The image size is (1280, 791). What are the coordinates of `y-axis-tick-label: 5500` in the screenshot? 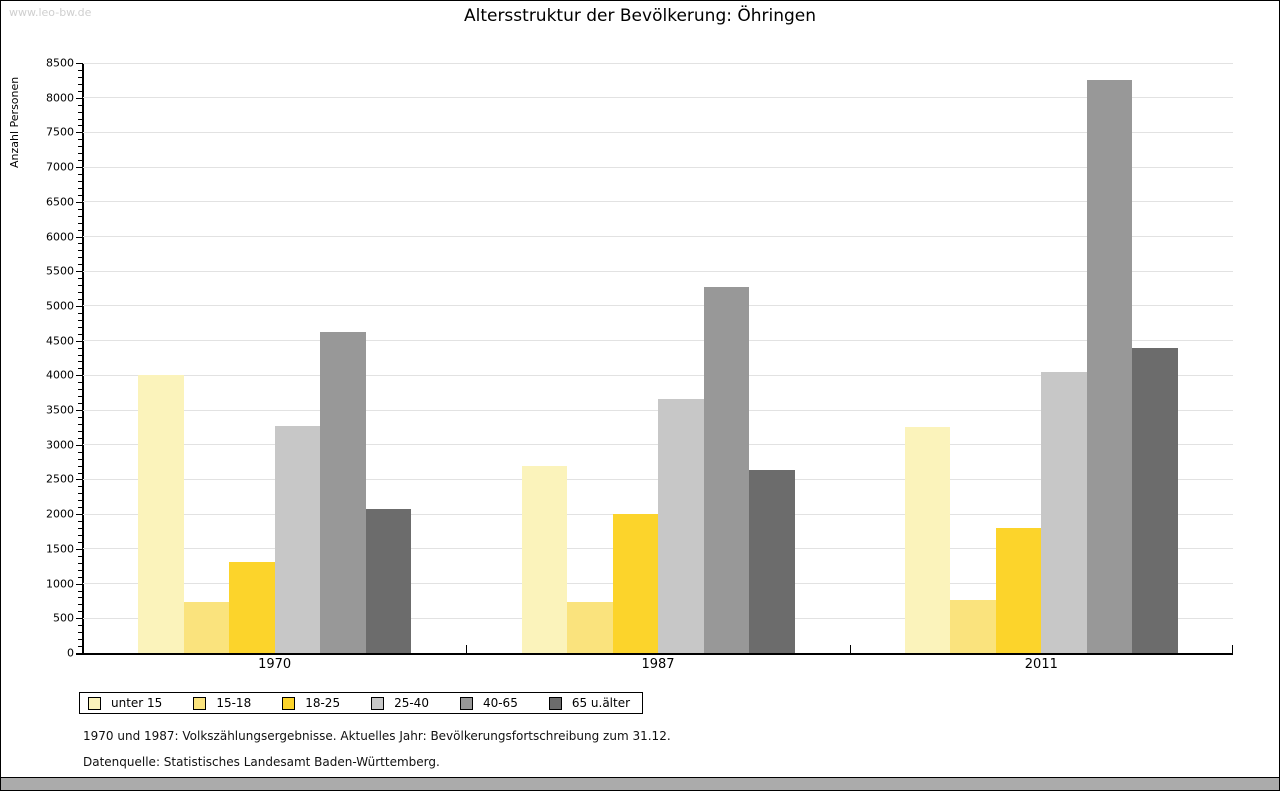 It's located at (60, 271).